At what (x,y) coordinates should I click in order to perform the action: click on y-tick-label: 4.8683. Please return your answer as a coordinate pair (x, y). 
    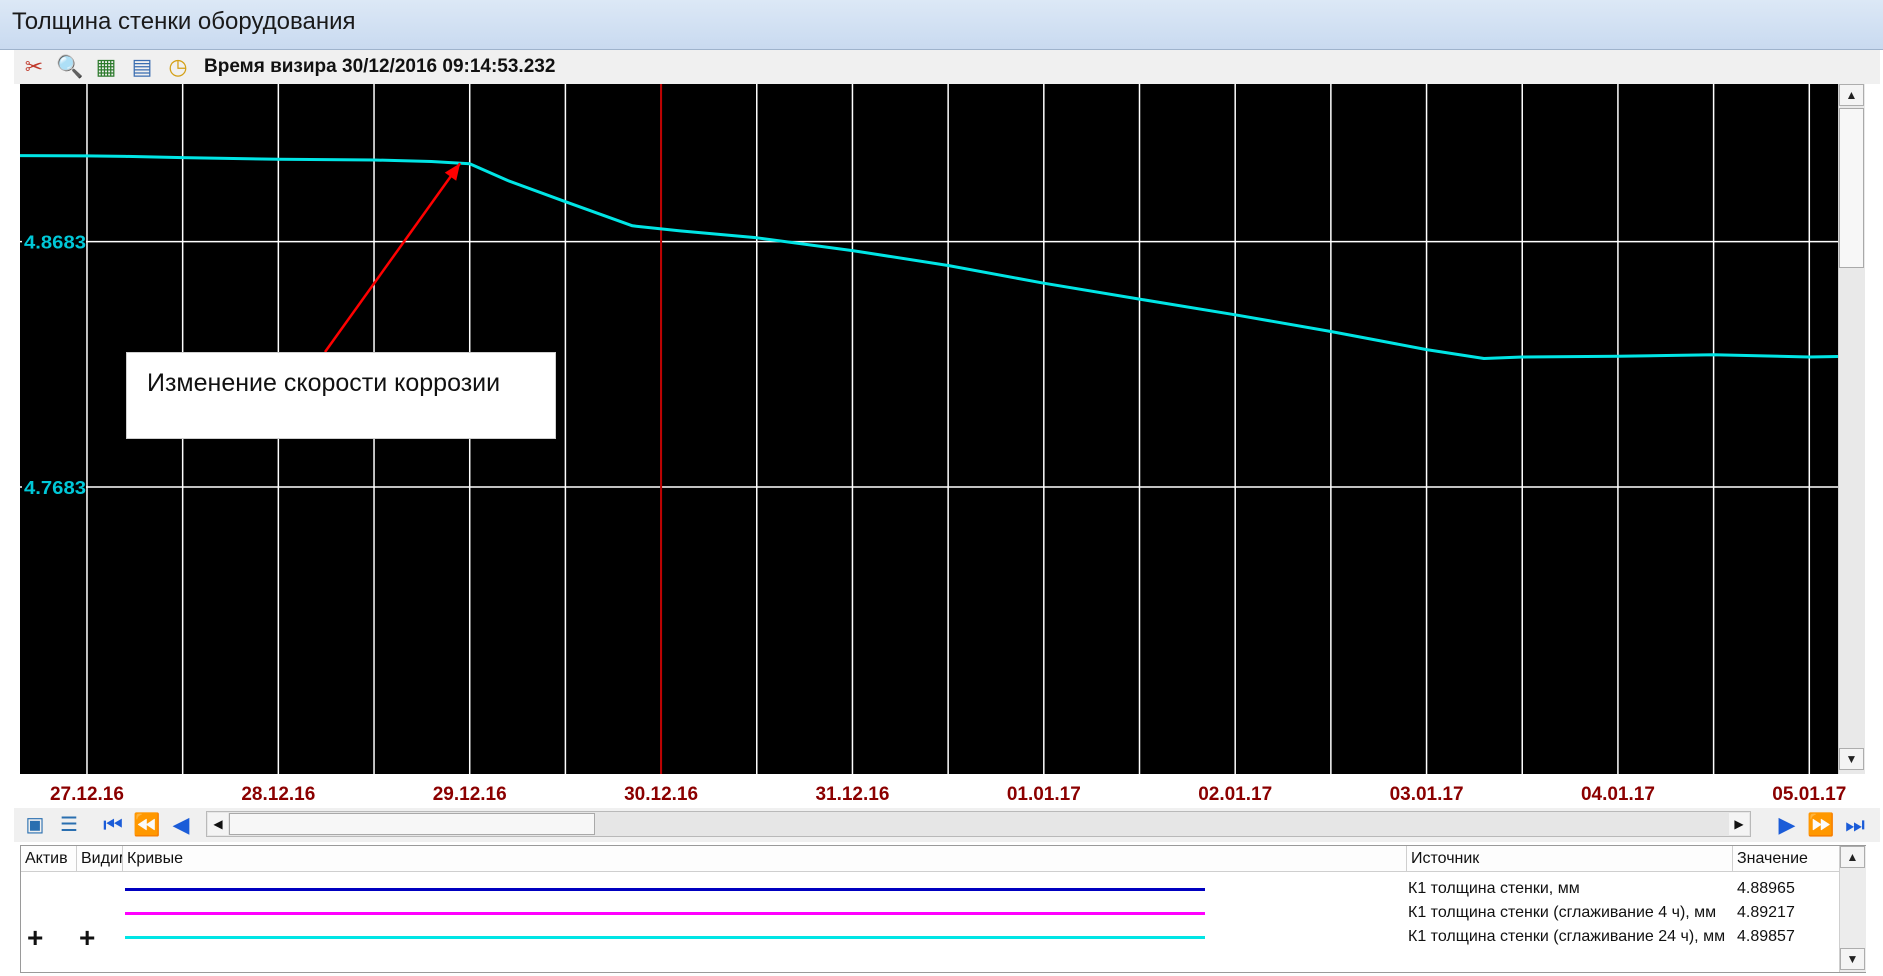
    Looking at the image, I should click on (55, 243).